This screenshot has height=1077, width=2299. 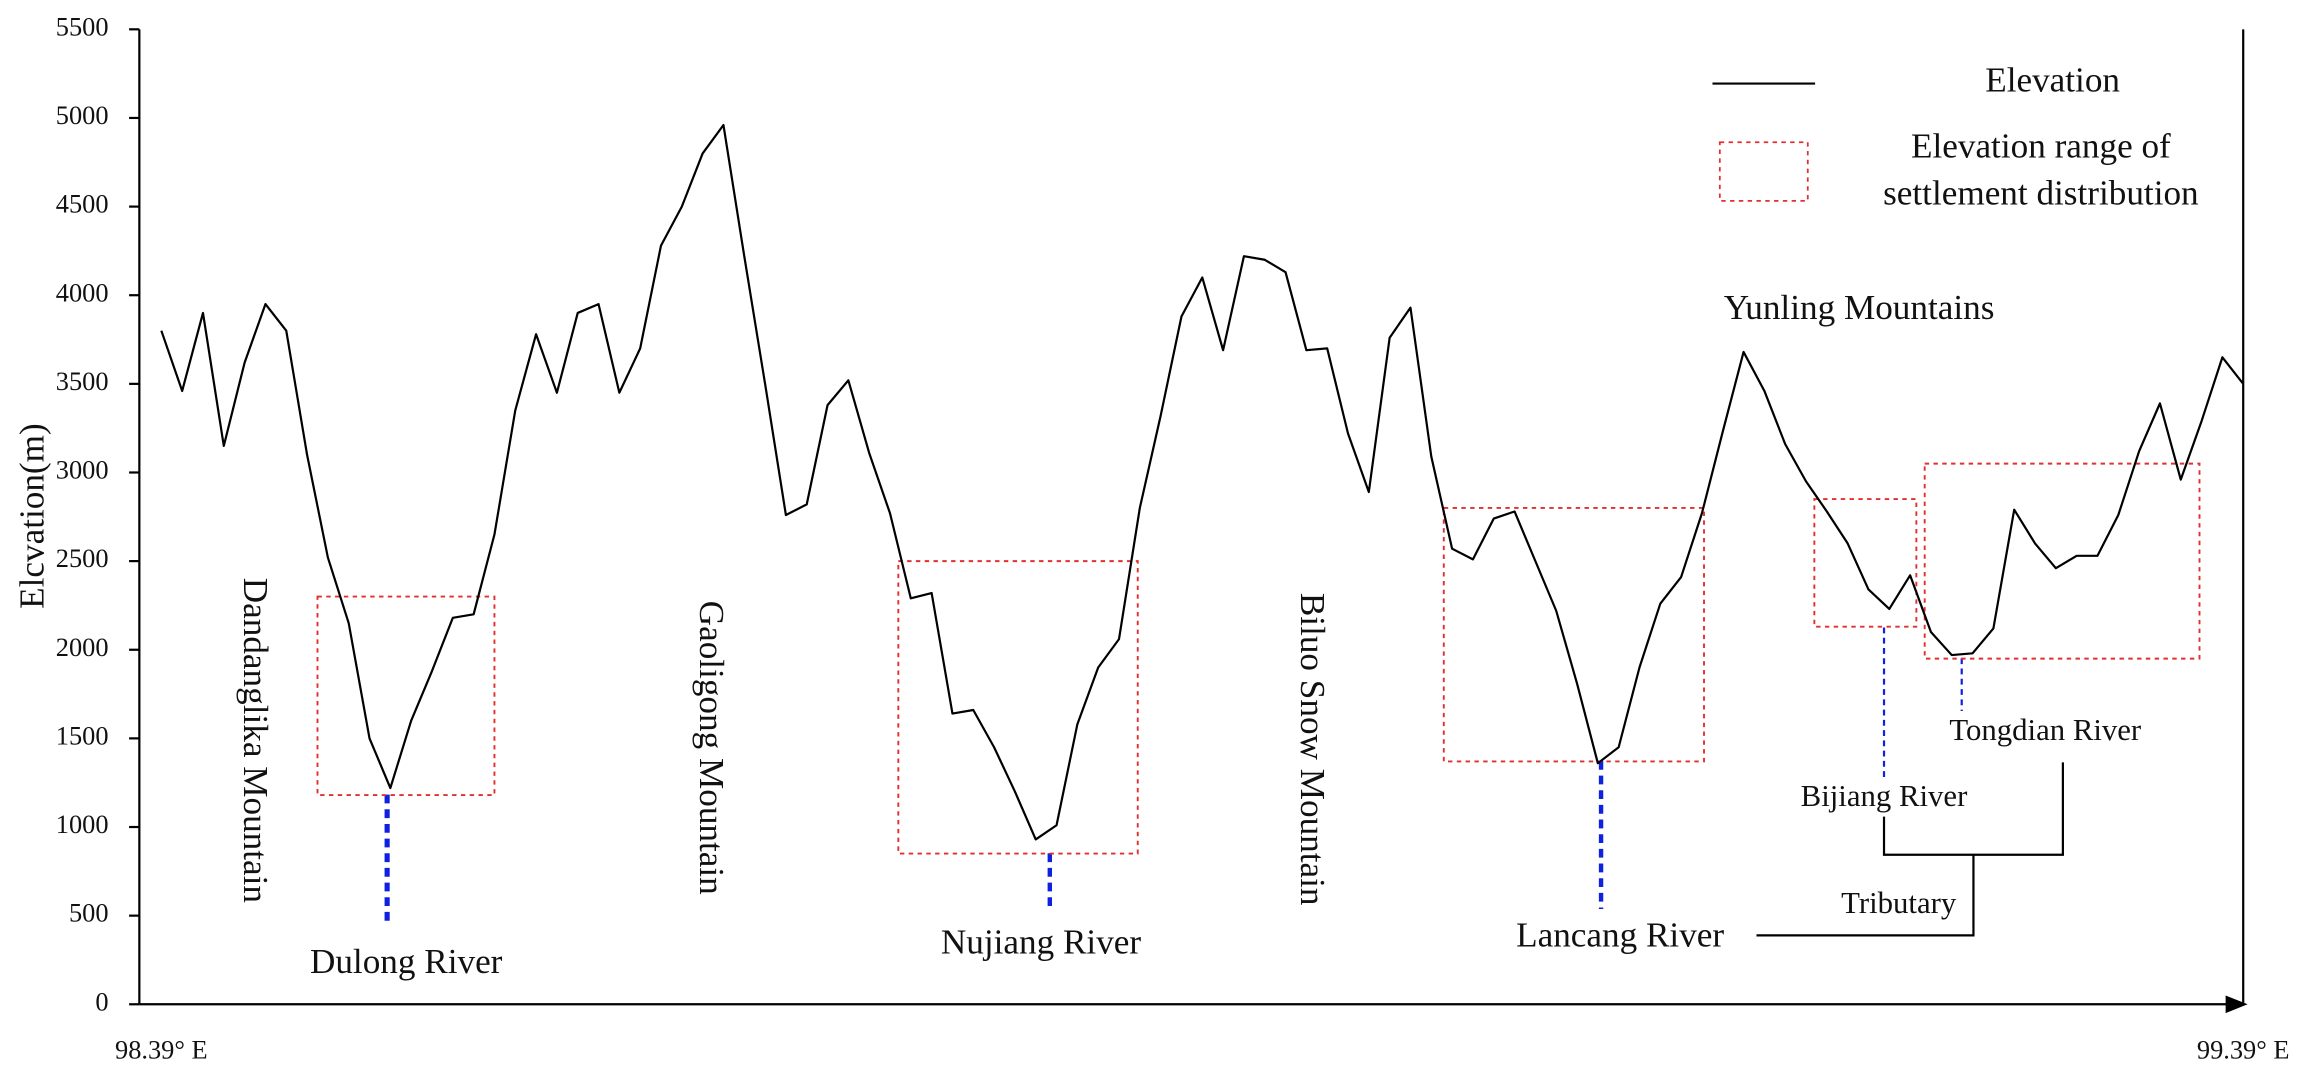 What do you see at coordinates (255, 741) in the screenshot?
I see `mountain-label: Dandanglika Mountain` at bounding box center [255, 741].